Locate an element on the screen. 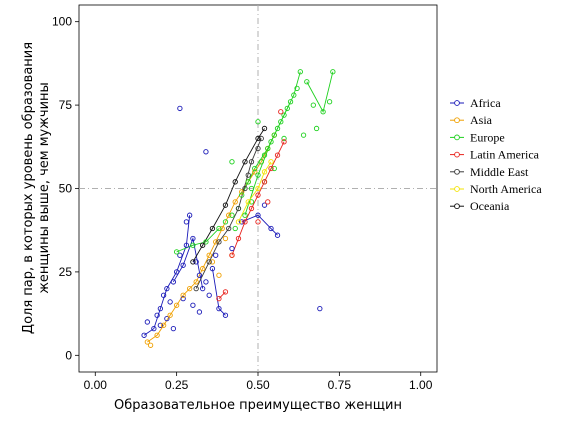  x-axis: 0.00 0.25 0.50 0.75 1.00 is located at coordinates (258, 382).